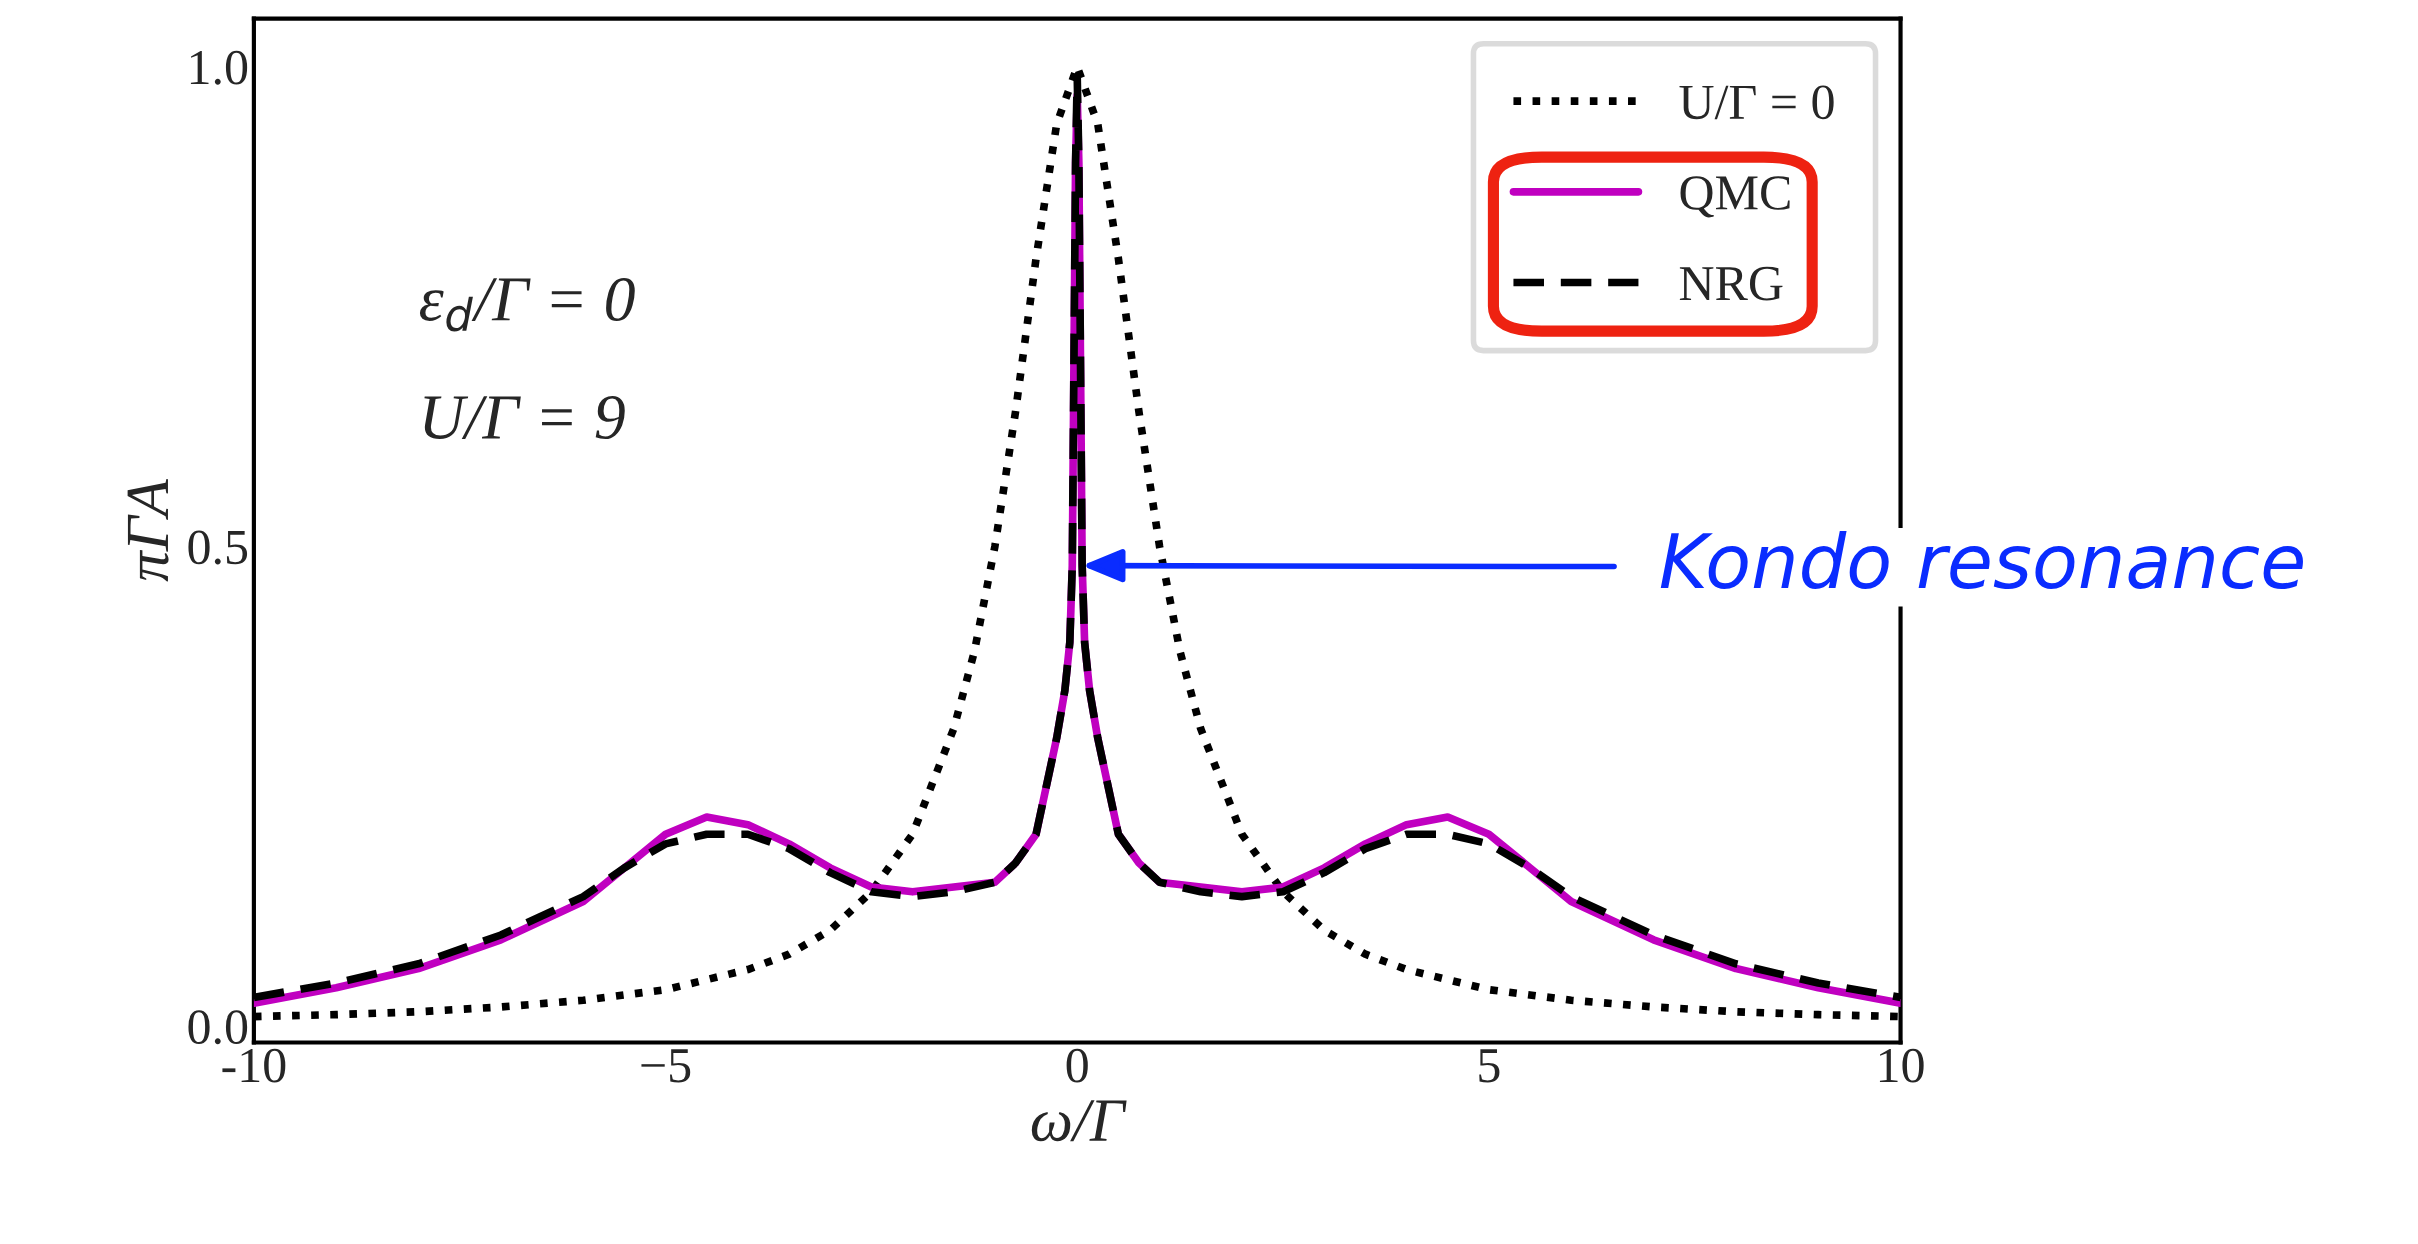  What do you see at coordinates (527, 304) in the screenshot?
I see `annotation: ε$_{d}$/Γ = 0` at bounding box center [527, 304].